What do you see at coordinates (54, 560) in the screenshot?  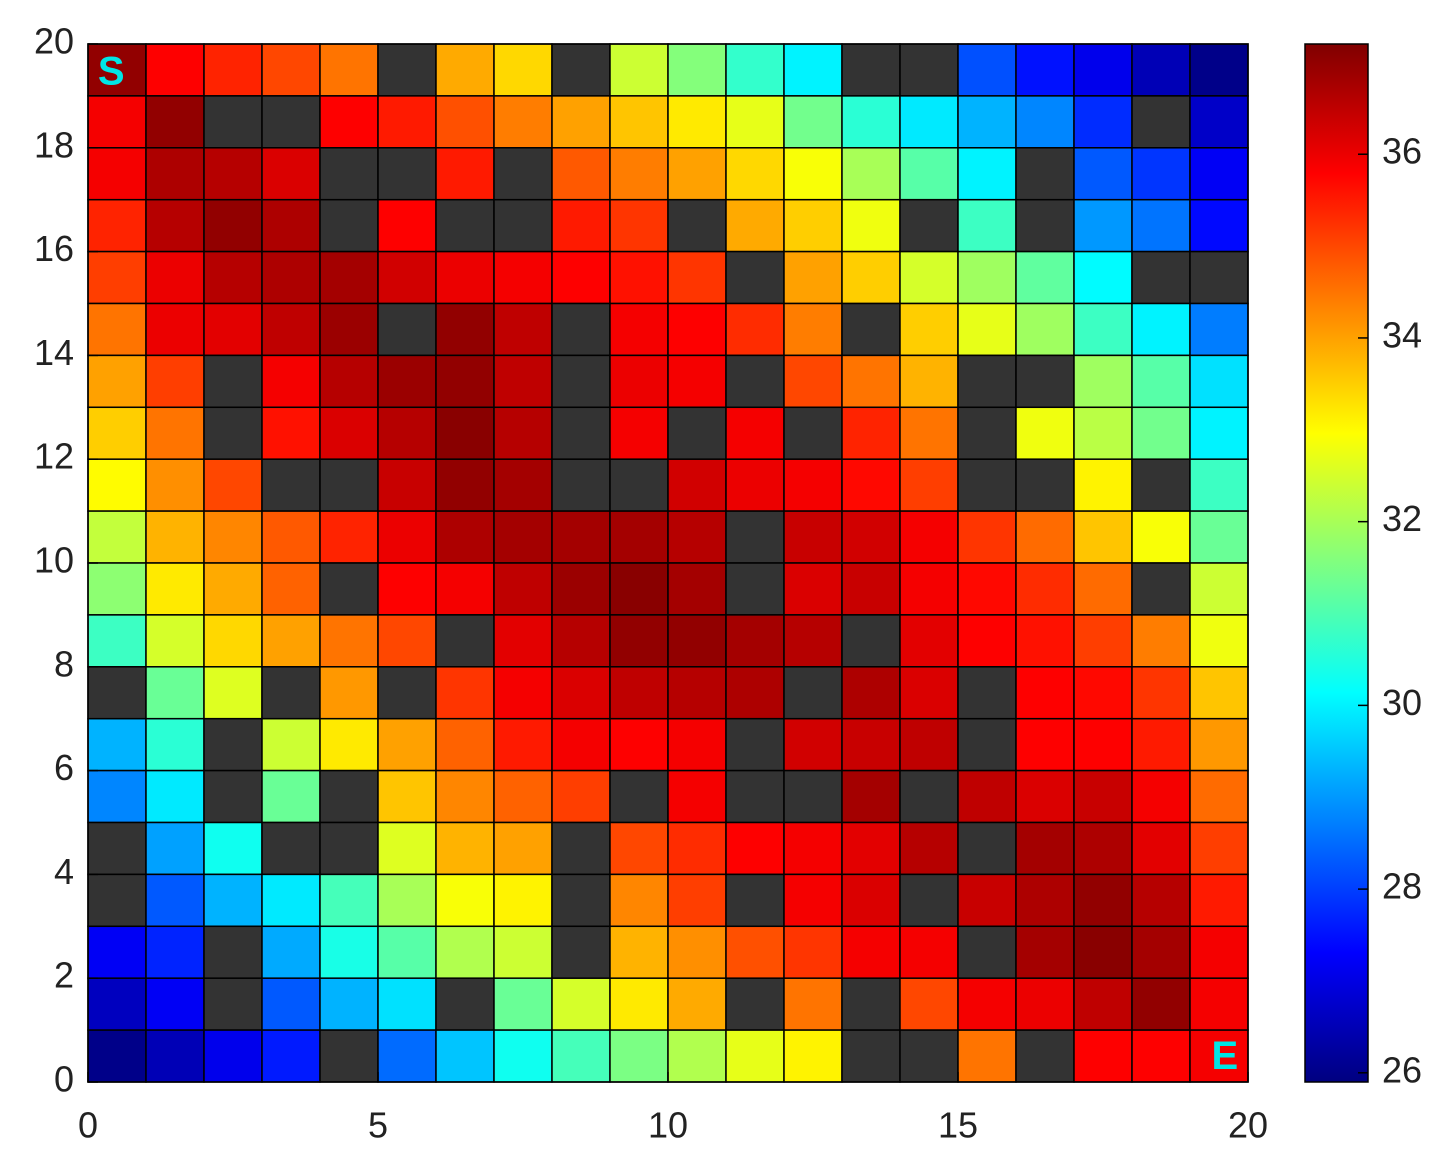 I see `y-tick-label: 10` at bounding box center [54, 560].